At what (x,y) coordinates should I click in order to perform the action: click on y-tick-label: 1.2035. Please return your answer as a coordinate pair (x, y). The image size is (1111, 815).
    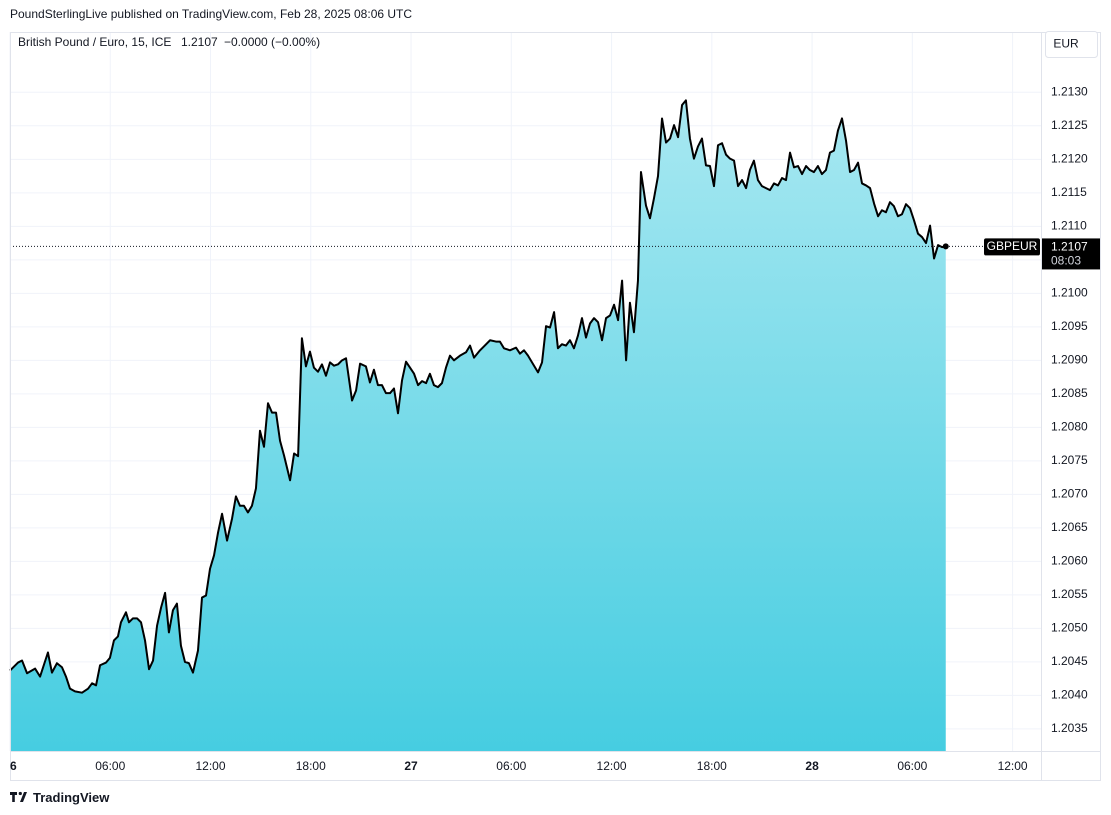
    Looking at the image, I should click on (1069, 728).